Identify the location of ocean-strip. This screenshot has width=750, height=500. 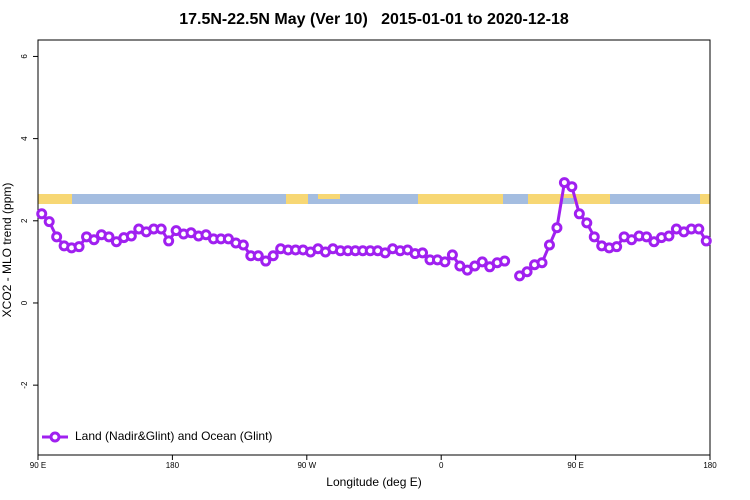
(374, 199).